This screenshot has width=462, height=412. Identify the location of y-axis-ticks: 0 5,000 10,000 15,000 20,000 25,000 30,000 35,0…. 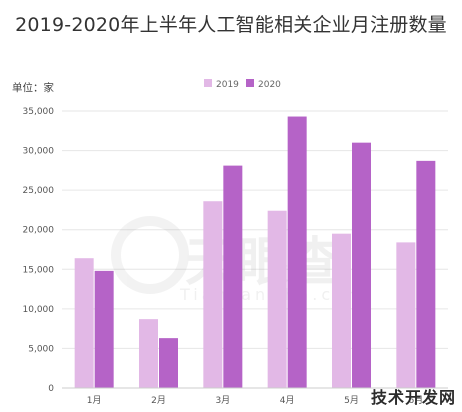
(39, 250).